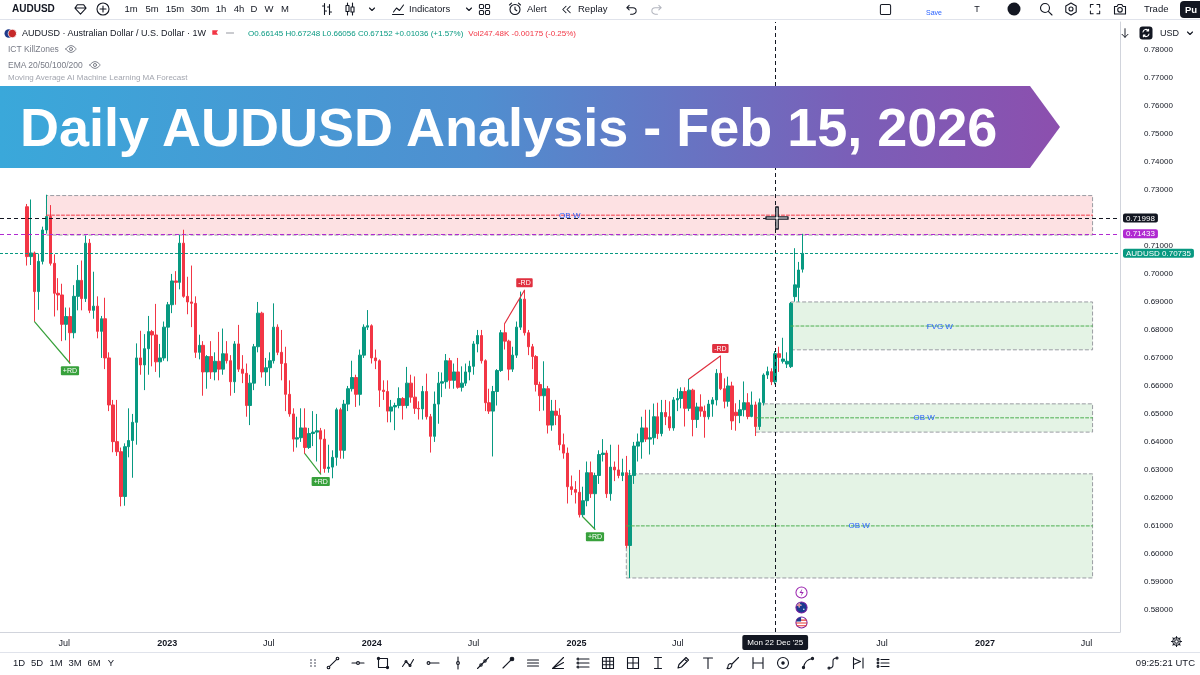  I want to click on y-tick-label: 0.76000, so click(1159, 106).